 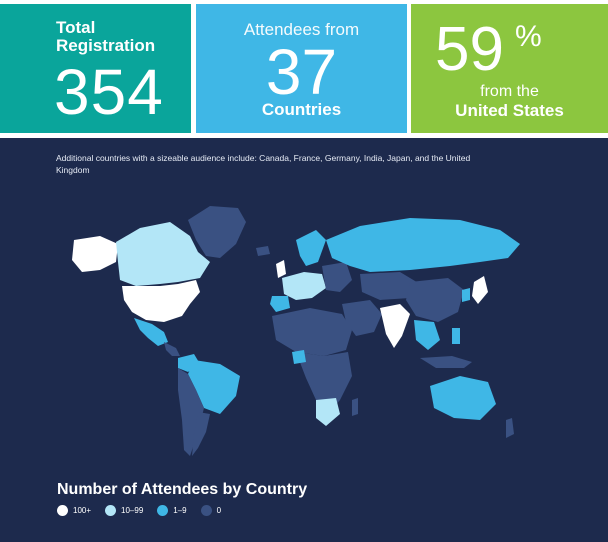 I want to click on middle-east-region, so click(x=362, y=318).